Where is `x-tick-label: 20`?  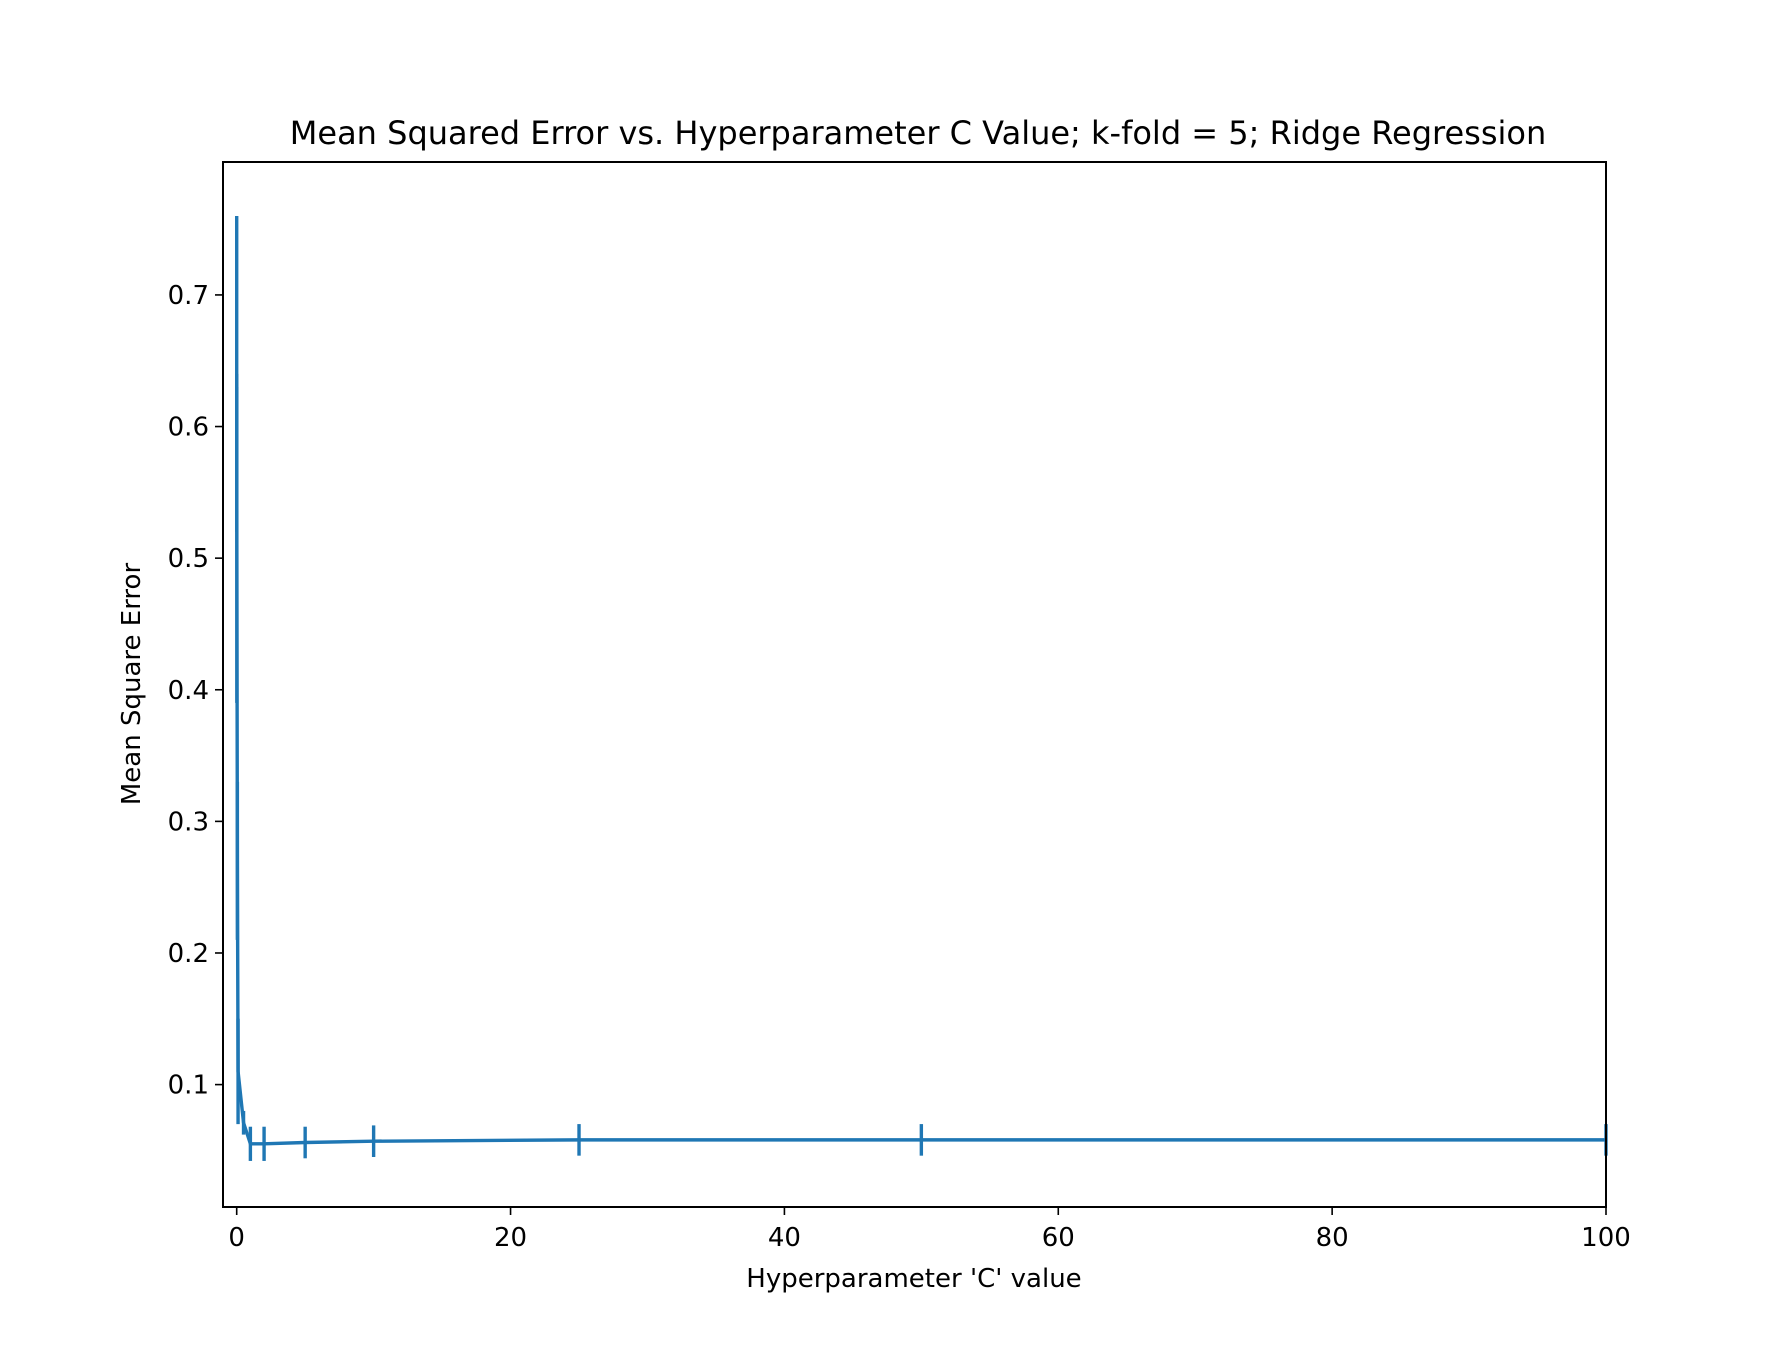
x-tick-label: 20 is located at coordinates (510, 1238).